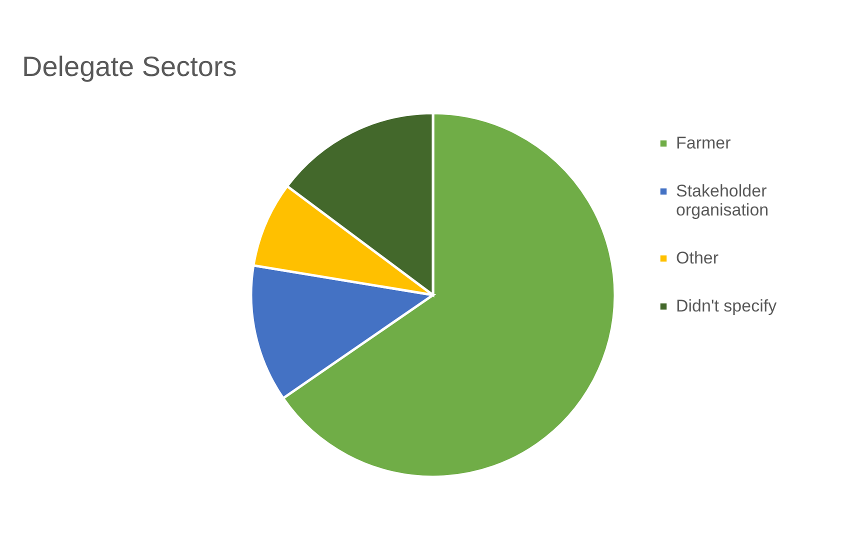 This screenshot has height=559, width=845. I want to click on legend-label: Stakeholder organisation, so click(722, 201).